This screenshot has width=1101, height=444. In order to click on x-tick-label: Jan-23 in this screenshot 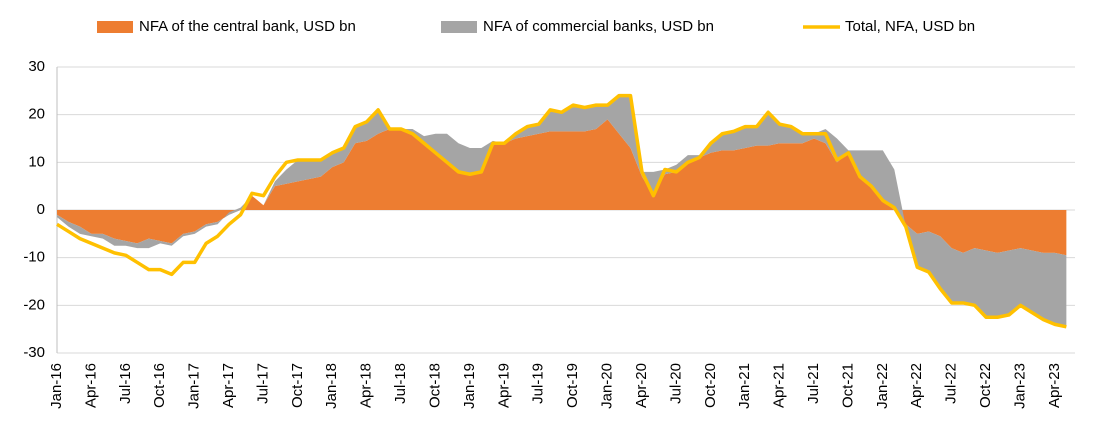, I will do `click(1019, 386)`.